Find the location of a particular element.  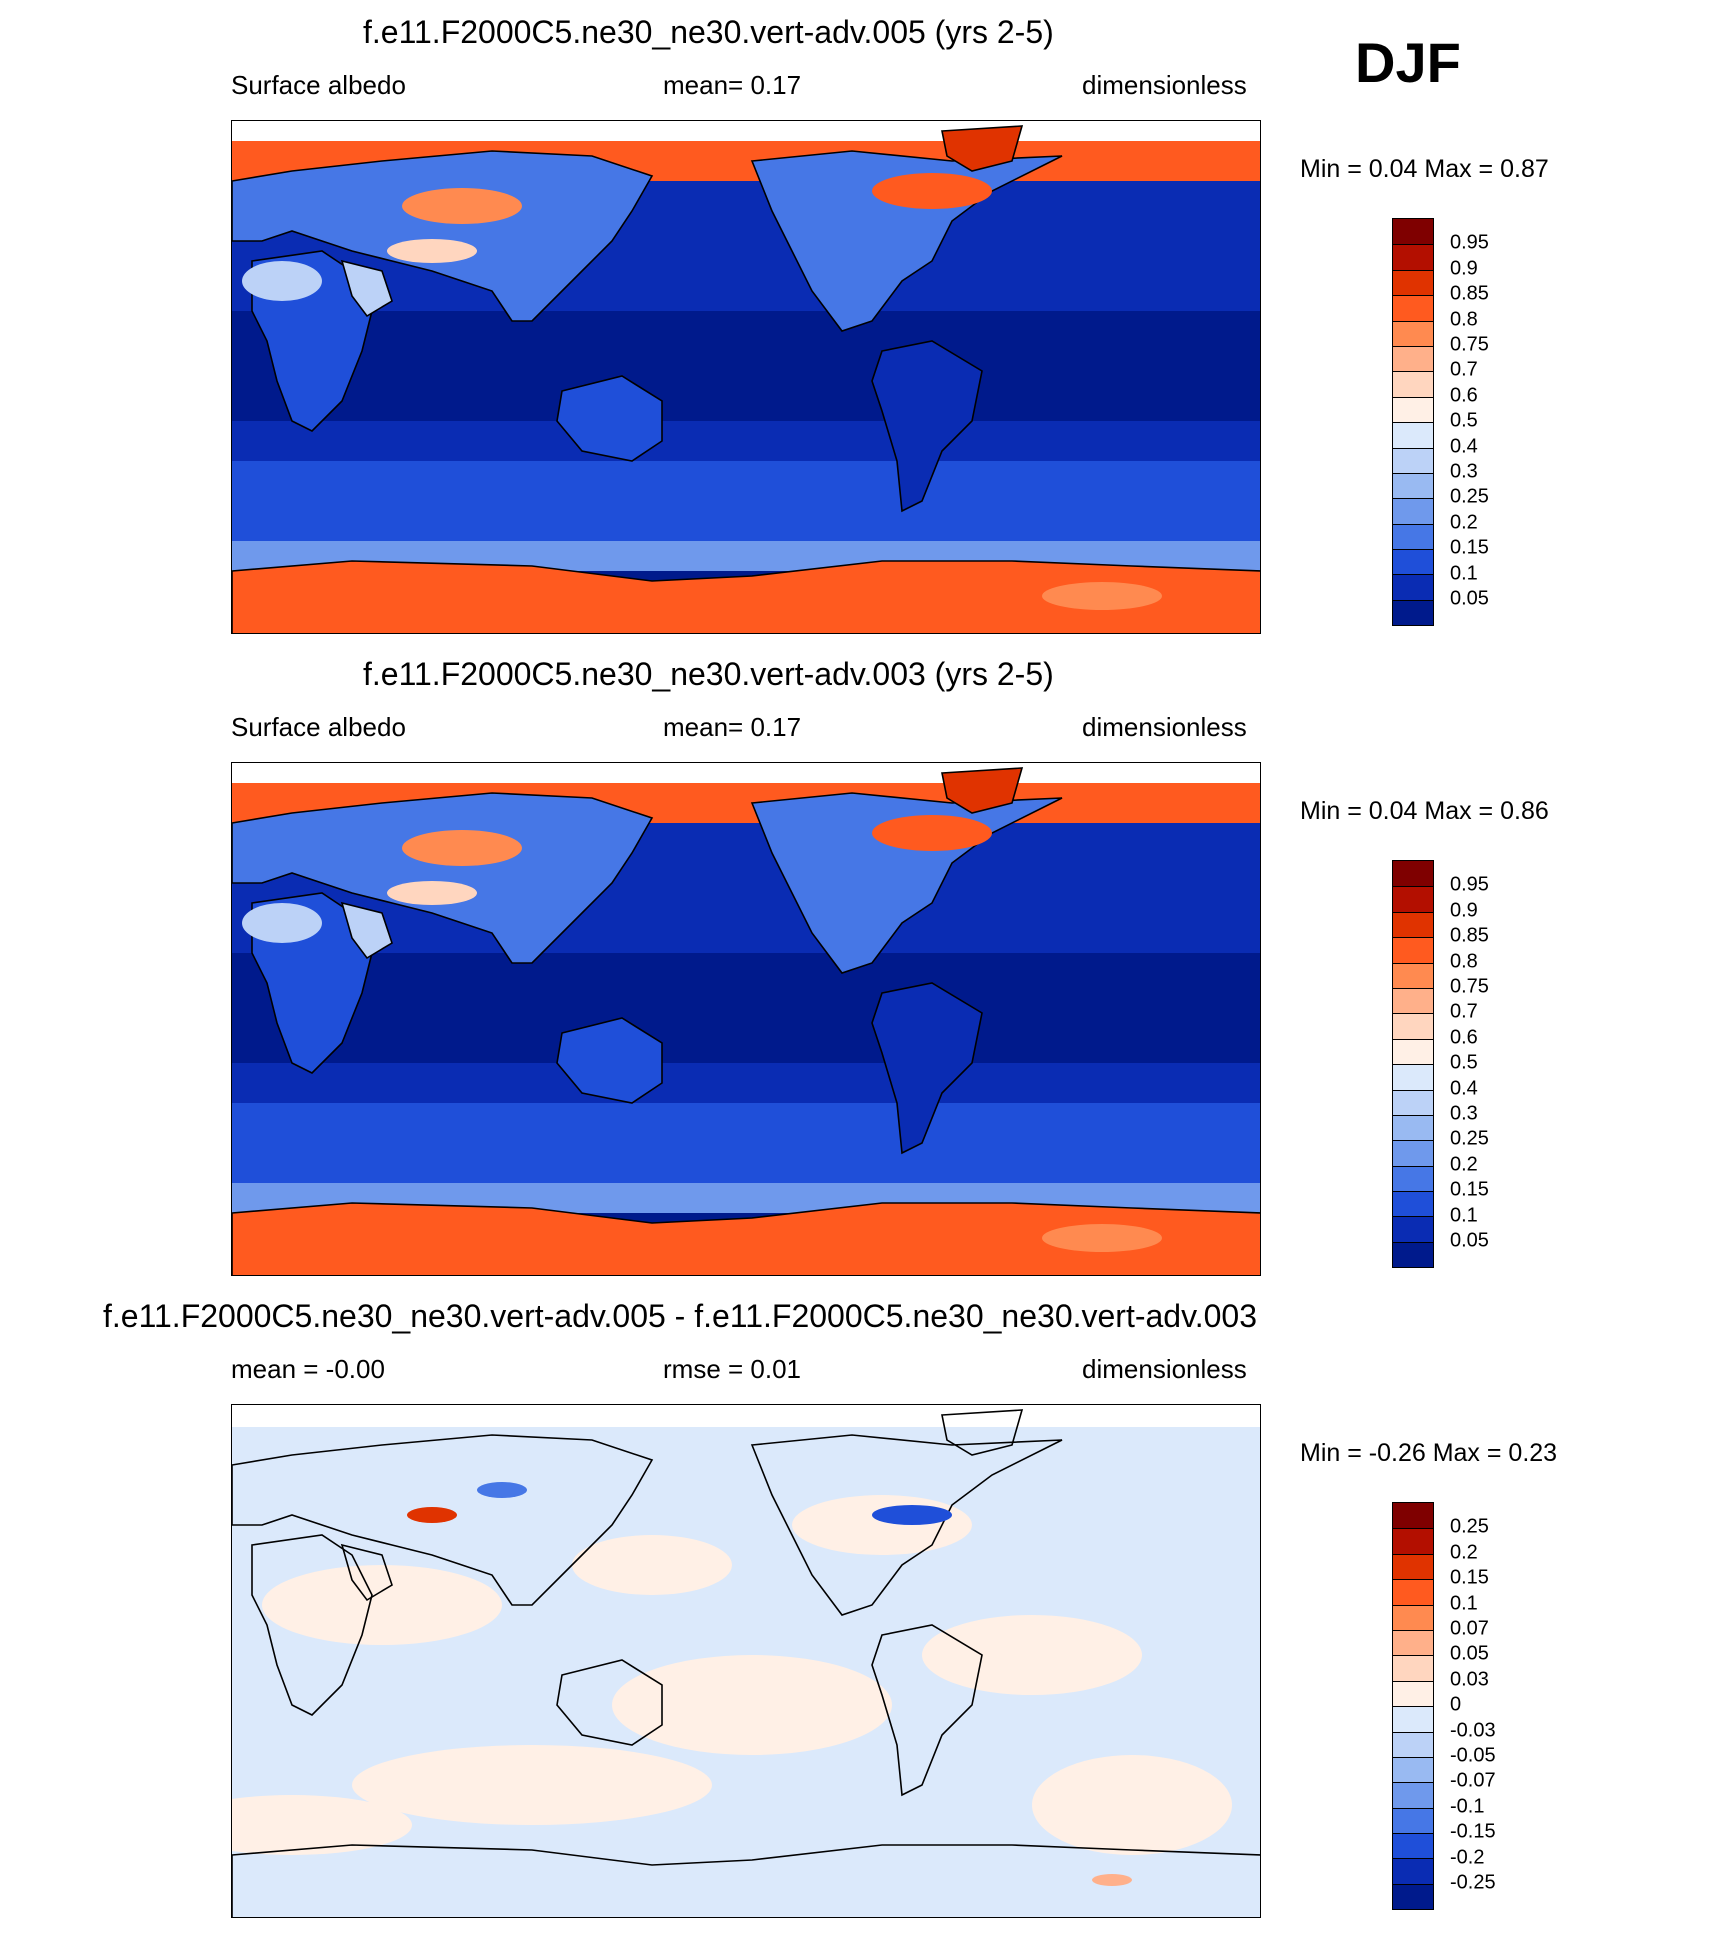

coastline-australia is located at coordinates (609, 1702).